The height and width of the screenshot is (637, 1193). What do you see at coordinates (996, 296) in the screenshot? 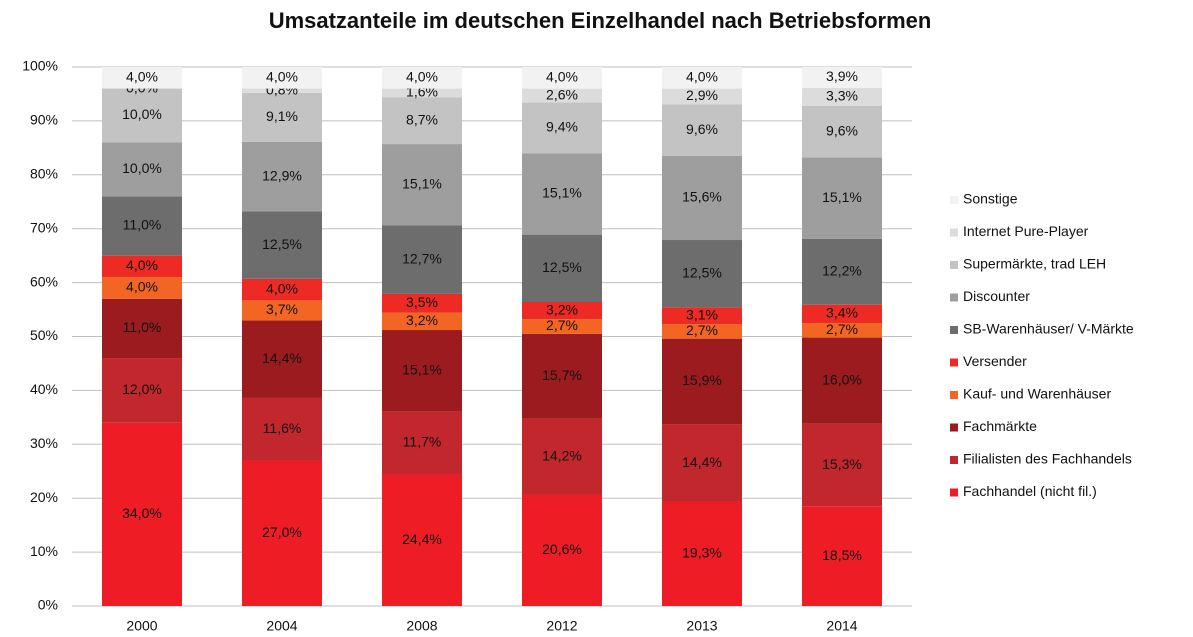
I see `legend-label: Discounter` at bounding box center [996, 296].